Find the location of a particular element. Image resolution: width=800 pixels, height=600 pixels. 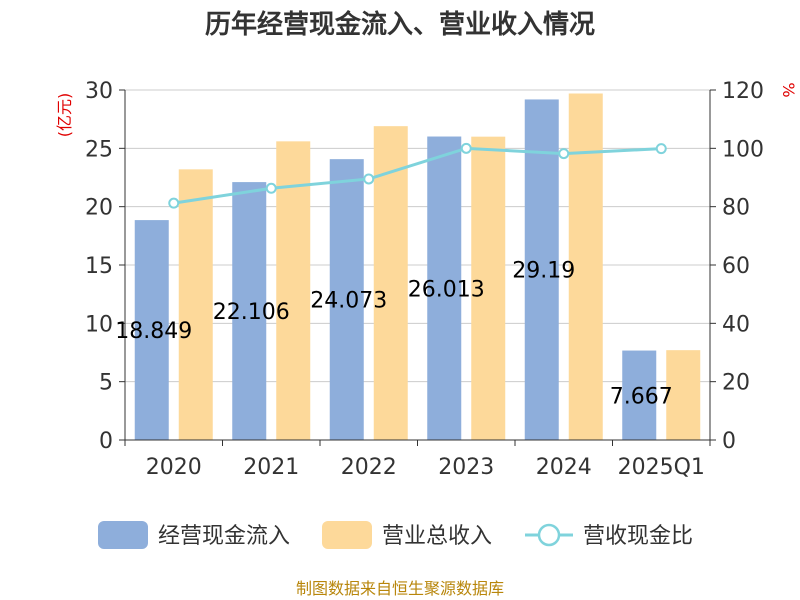

y-right-tick-label: 100 is located at coordinates (743, 149).